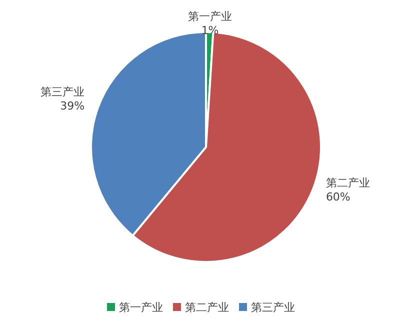 This screenshot has height=323, width=412. I want to click on legend-label: 第二产业, so click(207, 307).